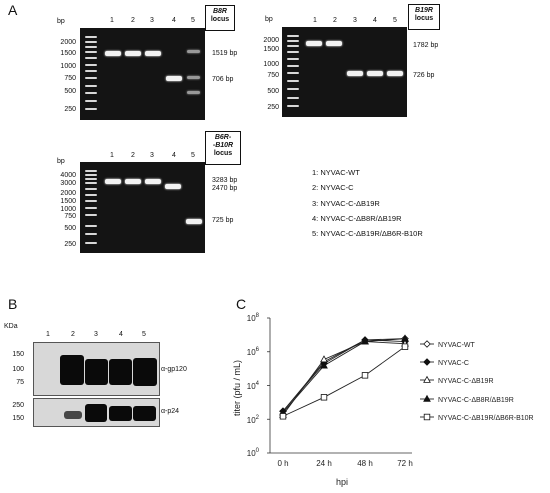 This screenshot has height=493, width=550. I want to click on wb-lane-1: 1, so click(48, 334).